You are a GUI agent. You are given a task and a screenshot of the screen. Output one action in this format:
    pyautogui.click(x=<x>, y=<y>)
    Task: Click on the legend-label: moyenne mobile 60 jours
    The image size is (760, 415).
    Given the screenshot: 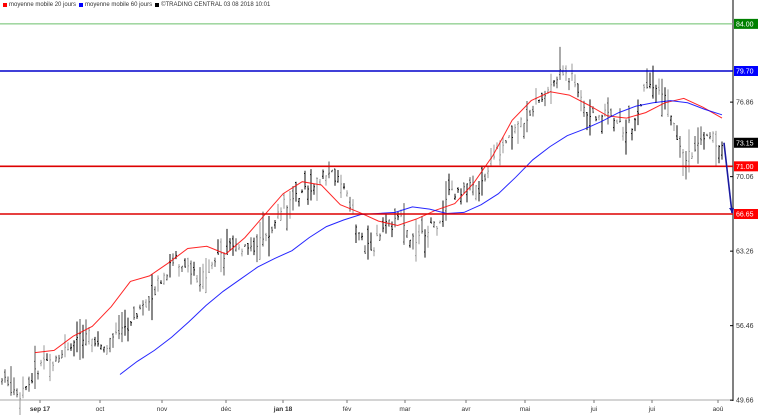 What is the action you would take?
    pyautogui.click(x=119, y=5)
    